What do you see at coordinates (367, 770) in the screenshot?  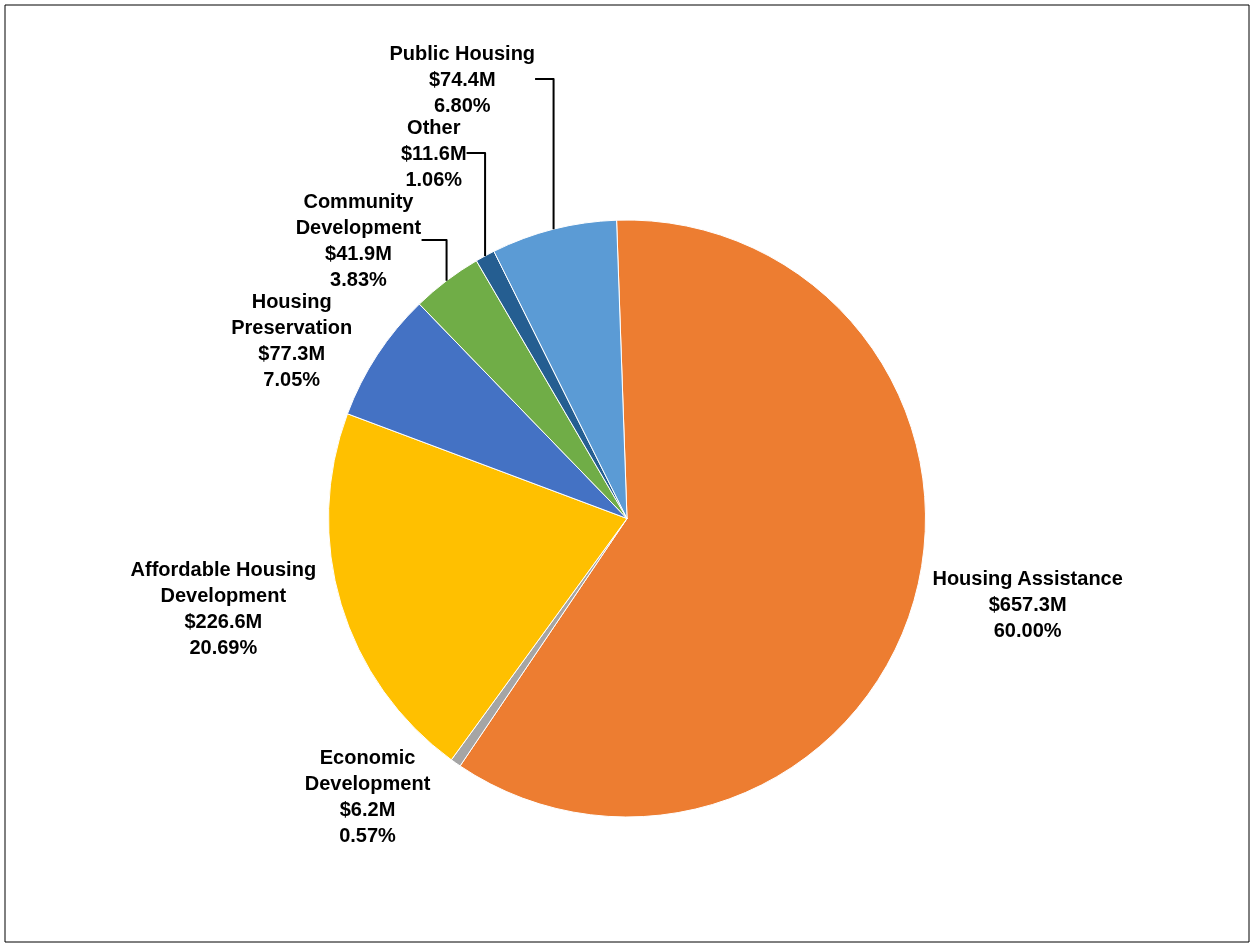 I see `slice-label: Economic Development` at bounding box center [367, 770].